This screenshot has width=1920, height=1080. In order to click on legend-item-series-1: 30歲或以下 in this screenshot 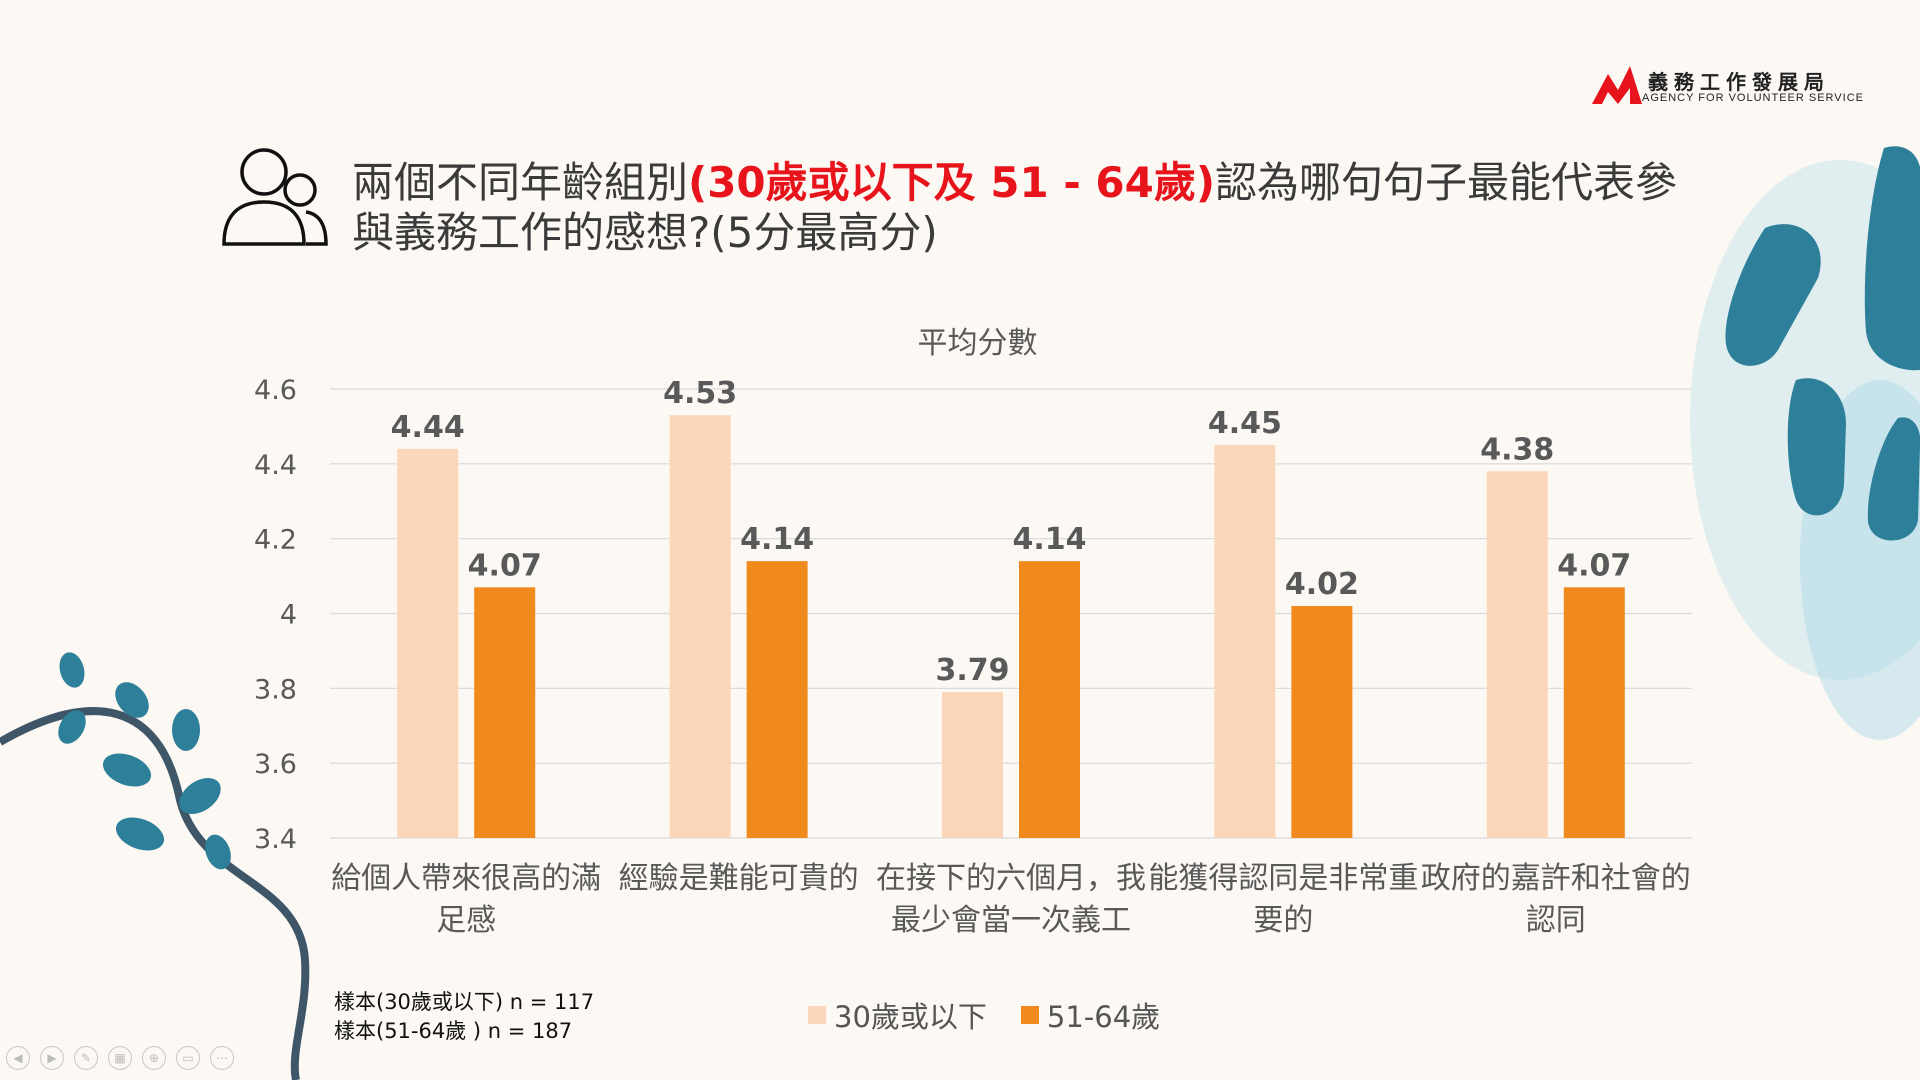, I will do `click(897, 1015)`.